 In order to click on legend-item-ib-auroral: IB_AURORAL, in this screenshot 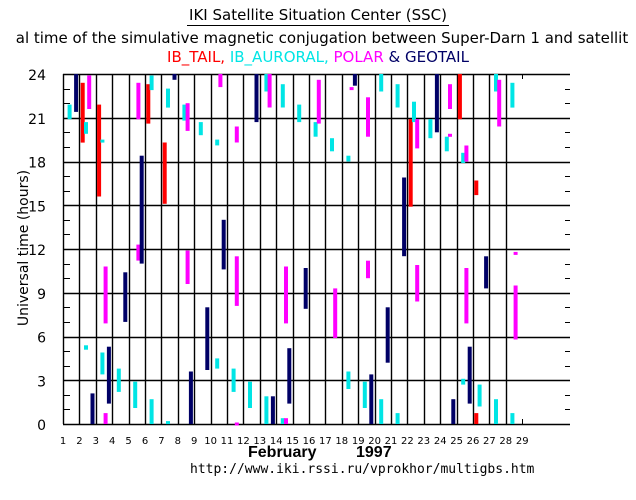, I will do `click(277, 57)`.